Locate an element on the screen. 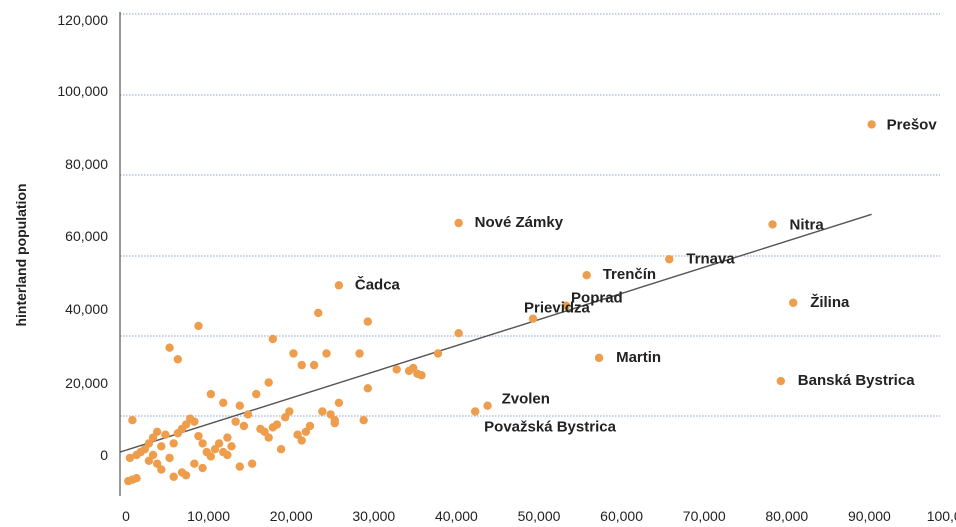  point-label: Prešov is located at coordinates (912, 124).